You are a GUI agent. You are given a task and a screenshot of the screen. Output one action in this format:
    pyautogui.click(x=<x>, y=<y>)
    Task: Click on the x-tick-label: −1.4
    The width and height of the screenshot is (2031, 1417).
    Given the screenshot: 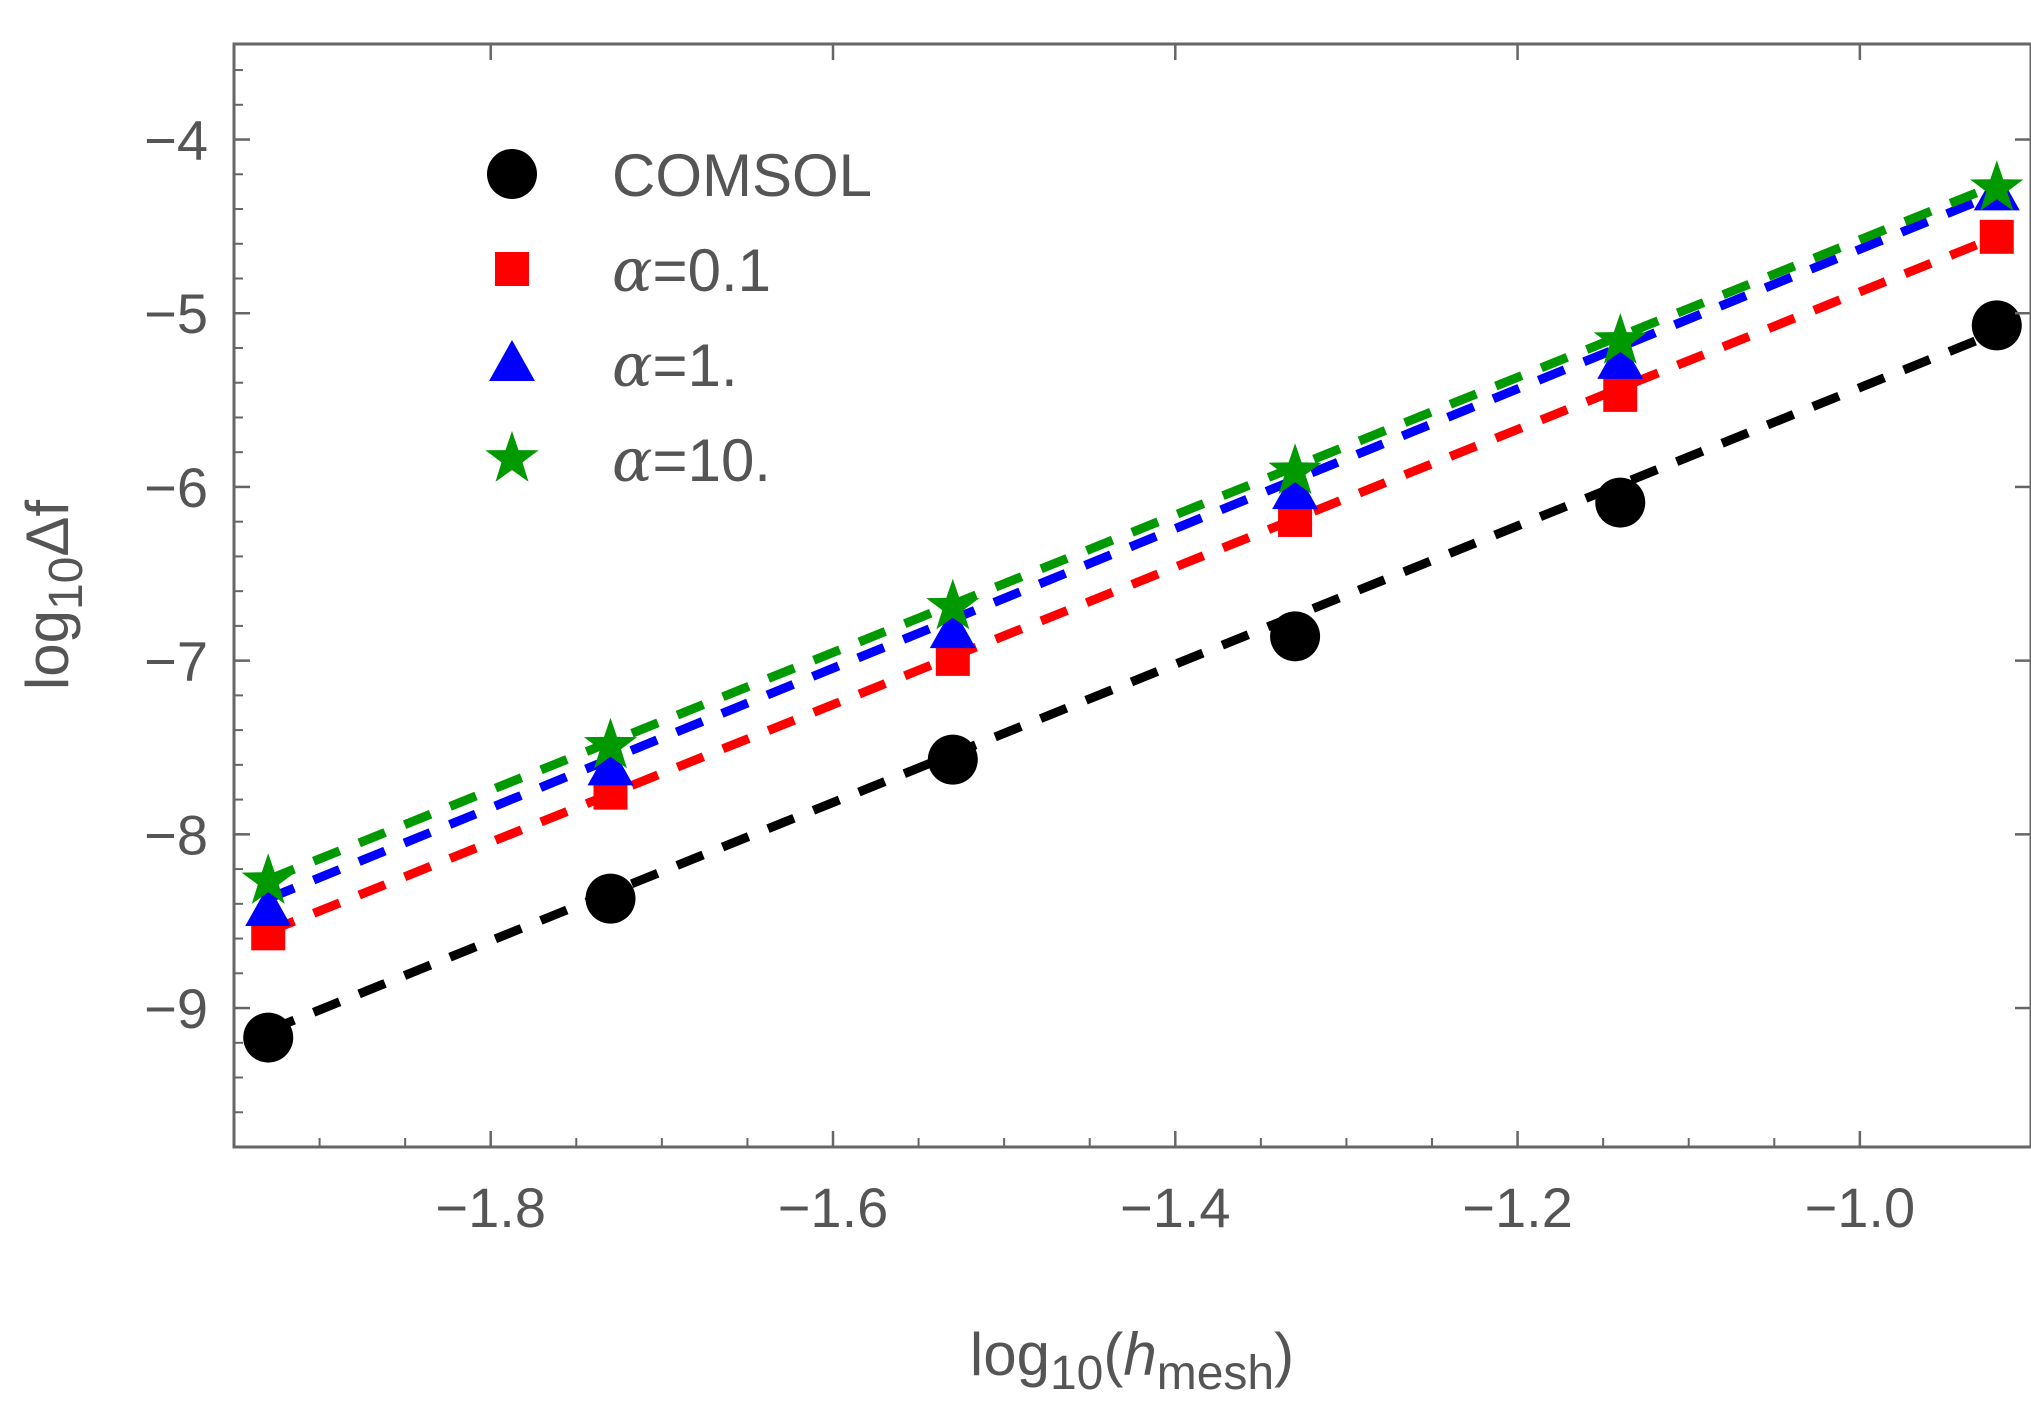 What is the action you would take?
    pyautogui.click(x=1175, y=1207)
    